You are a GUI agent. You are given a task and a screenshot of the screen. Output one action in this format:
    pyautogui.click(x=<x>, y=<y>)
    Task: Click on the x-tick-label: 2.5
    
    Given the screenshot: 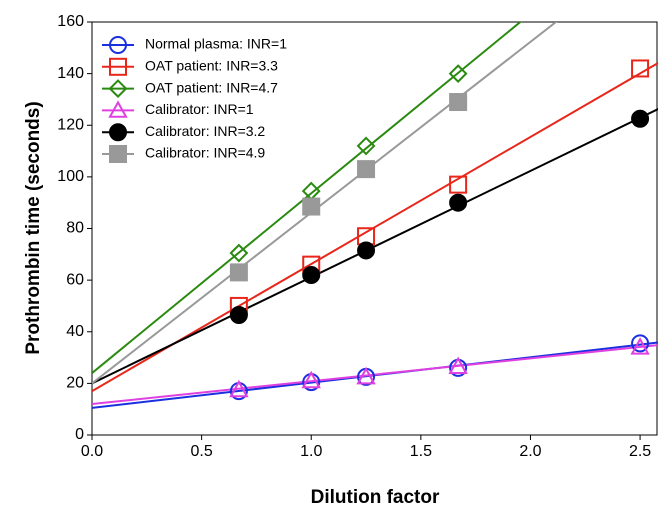 What is the action you would take?
    pyautogui.click(x=640, y=451)
    